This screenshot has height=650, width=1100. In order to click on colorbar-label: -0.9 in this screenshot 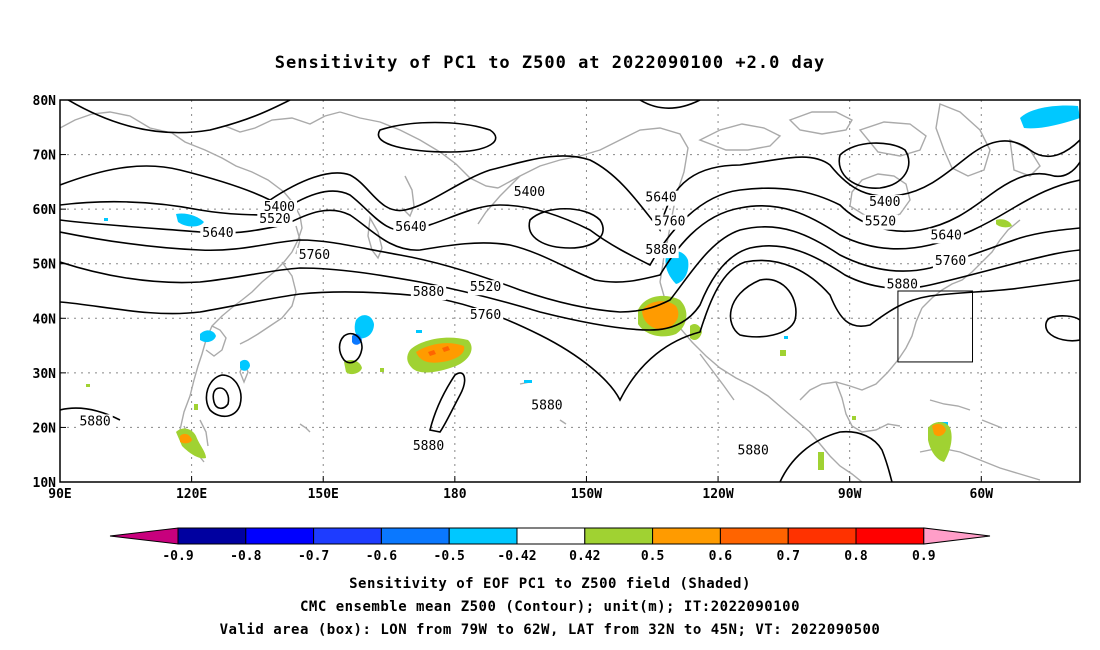, I will do `click(177, 556)`.